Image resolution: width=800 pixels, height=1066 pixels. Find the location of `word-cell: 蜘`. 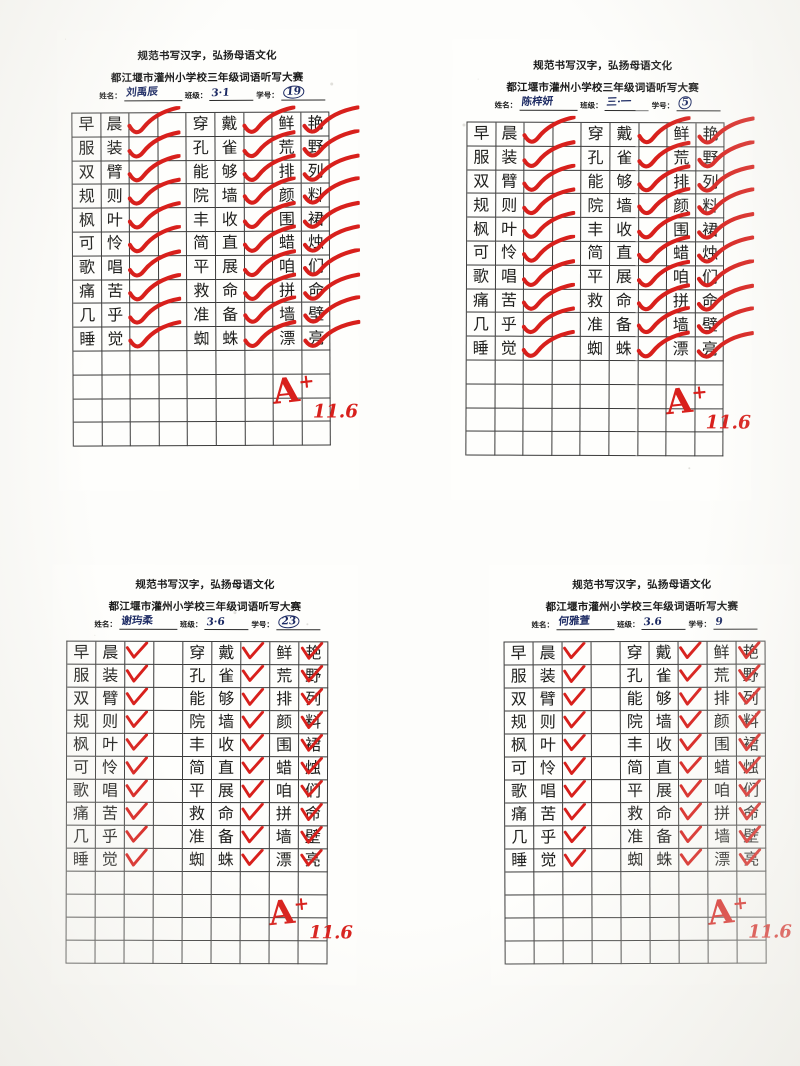

word-cell: 蜘 is located at coordinates (636, 860).